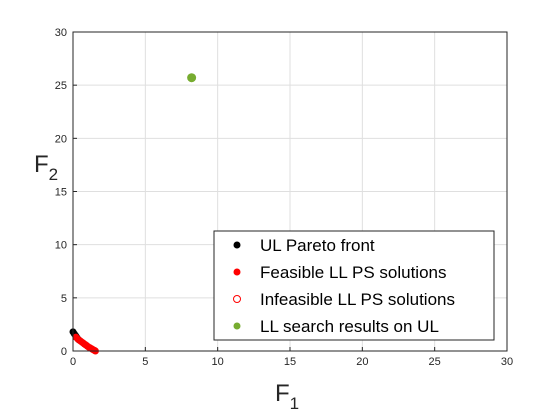 This screenshot has width=560, height=420. What do you see at coordinates (61, 246) in the screenshot?
I see `y-tick-label: 10` at bounding box center [61, 246].